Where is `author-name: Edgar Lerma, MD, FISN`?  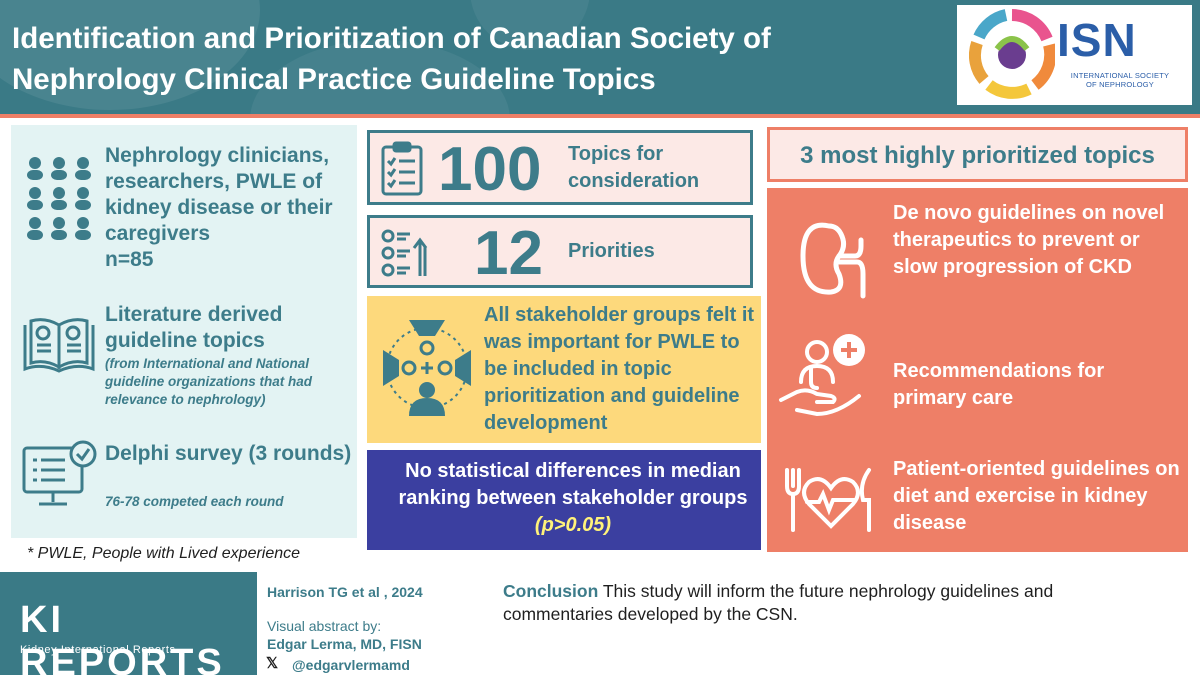
author-name: Edgar Lerma, MD, FISN is located at coordinates (344, 644).